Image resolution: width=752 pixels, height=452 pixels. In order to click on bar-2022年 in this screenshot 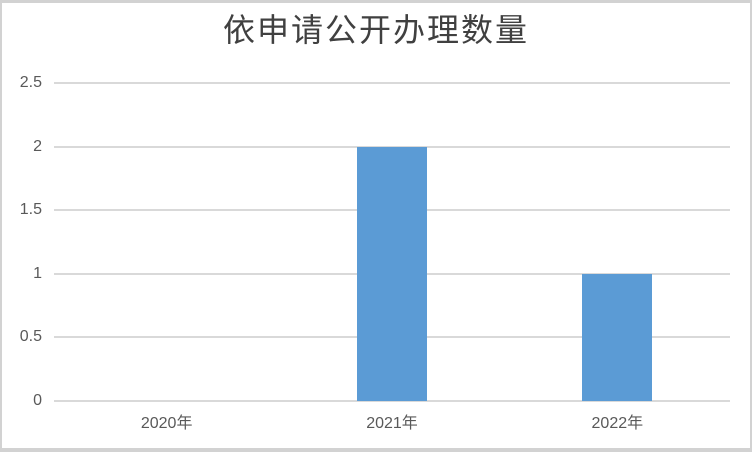, I will do `click(617, 337)`.